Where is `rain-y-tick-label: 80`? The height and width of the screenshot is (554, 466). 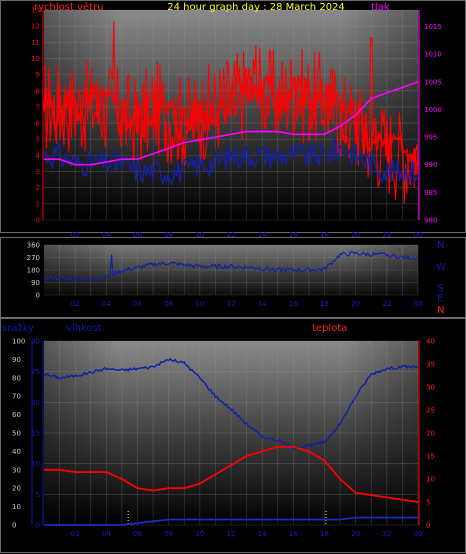 rain-y-tick-label: 80 is located at coordinates (16, 378).